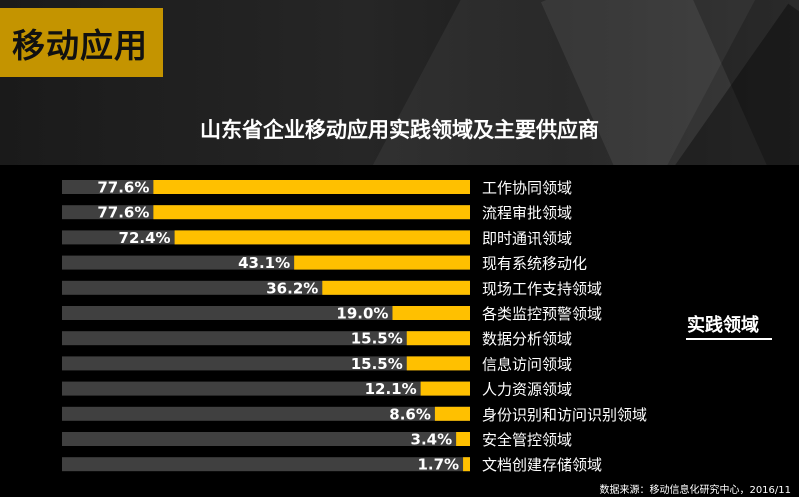 The height and width of the screenshot is (497, 799). Describe the element at coordinates (527, 238) in the screenshot. I see `category-label: 即时通讯领域` at that location.